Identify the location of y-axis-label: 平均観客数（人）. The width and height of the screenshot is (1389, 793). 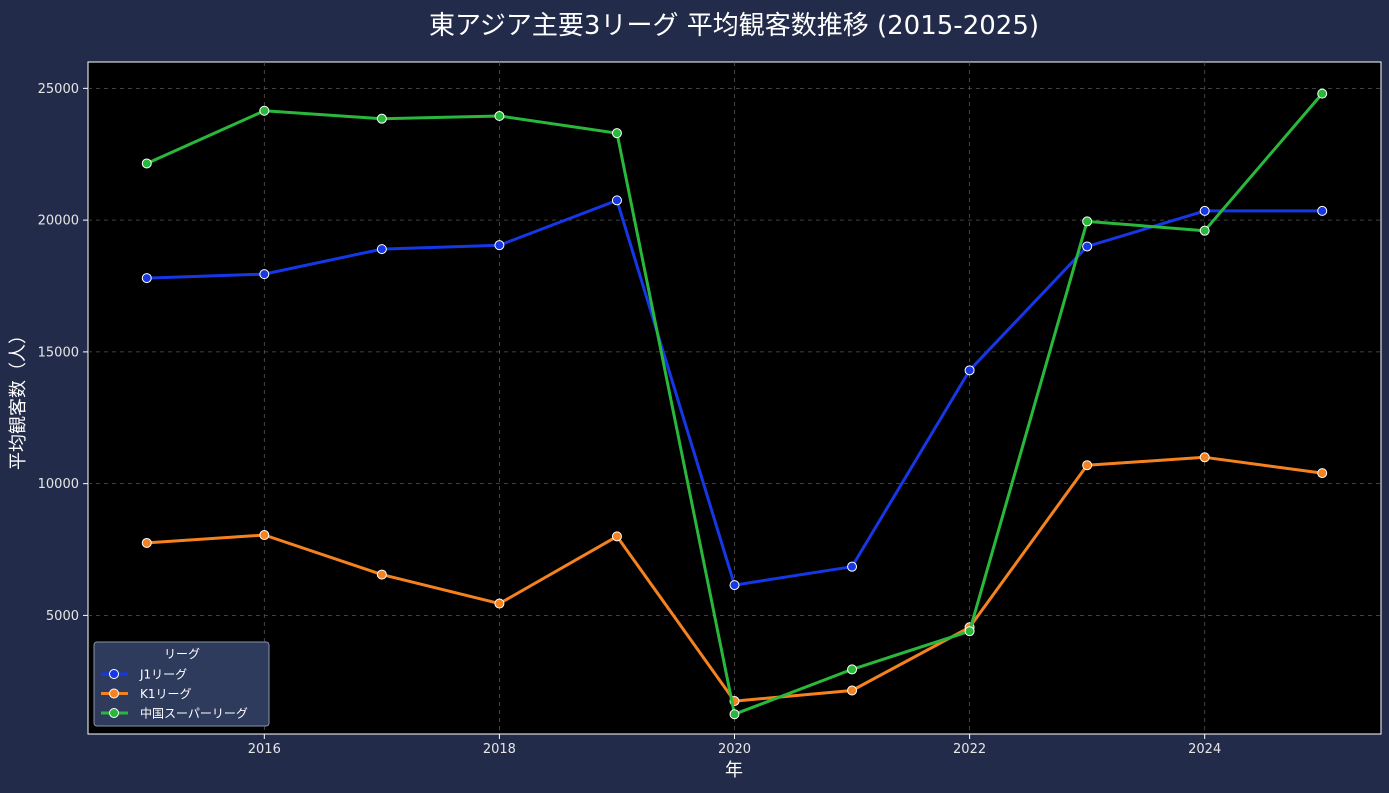
(18, 398).